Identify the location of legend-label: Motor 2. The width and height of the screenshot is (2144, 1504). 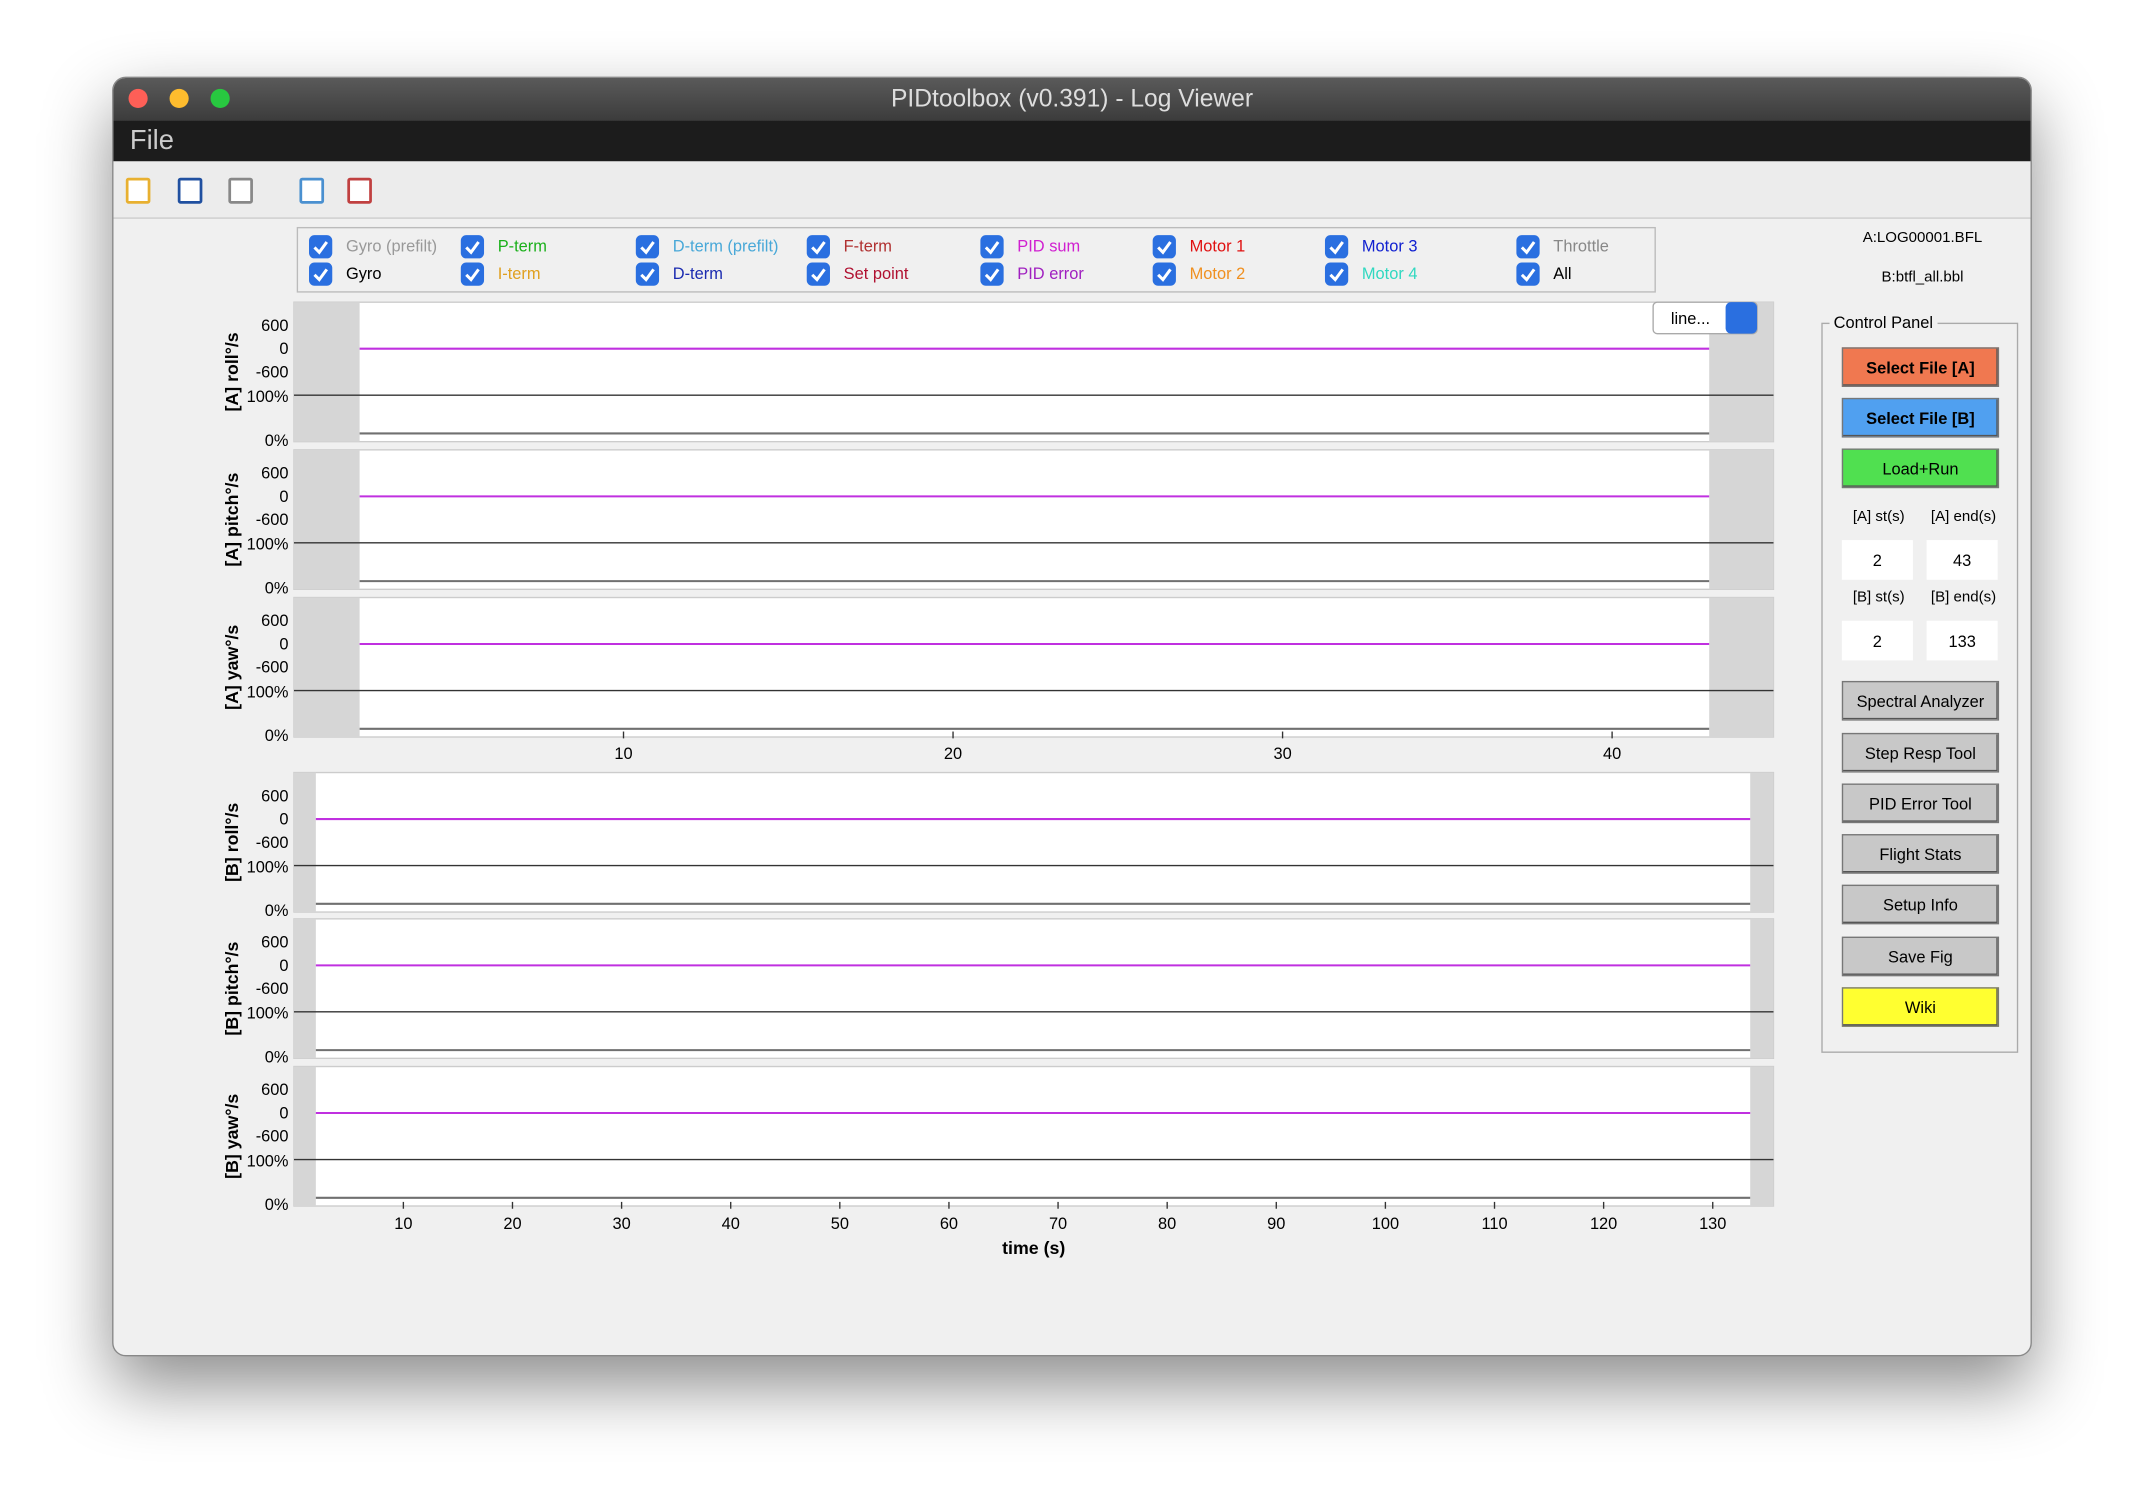
(1217, 273).